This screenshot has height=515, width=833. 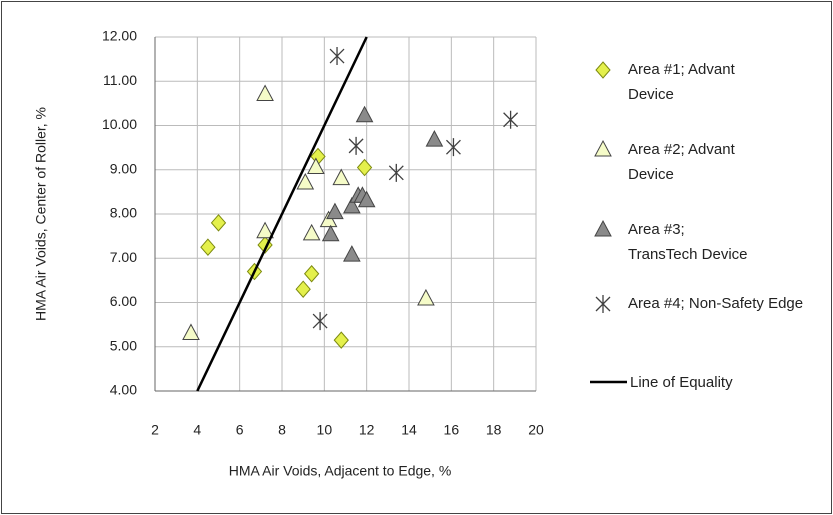 I want to click on y-tick-label: 10.00, so click(x=119, y=124).